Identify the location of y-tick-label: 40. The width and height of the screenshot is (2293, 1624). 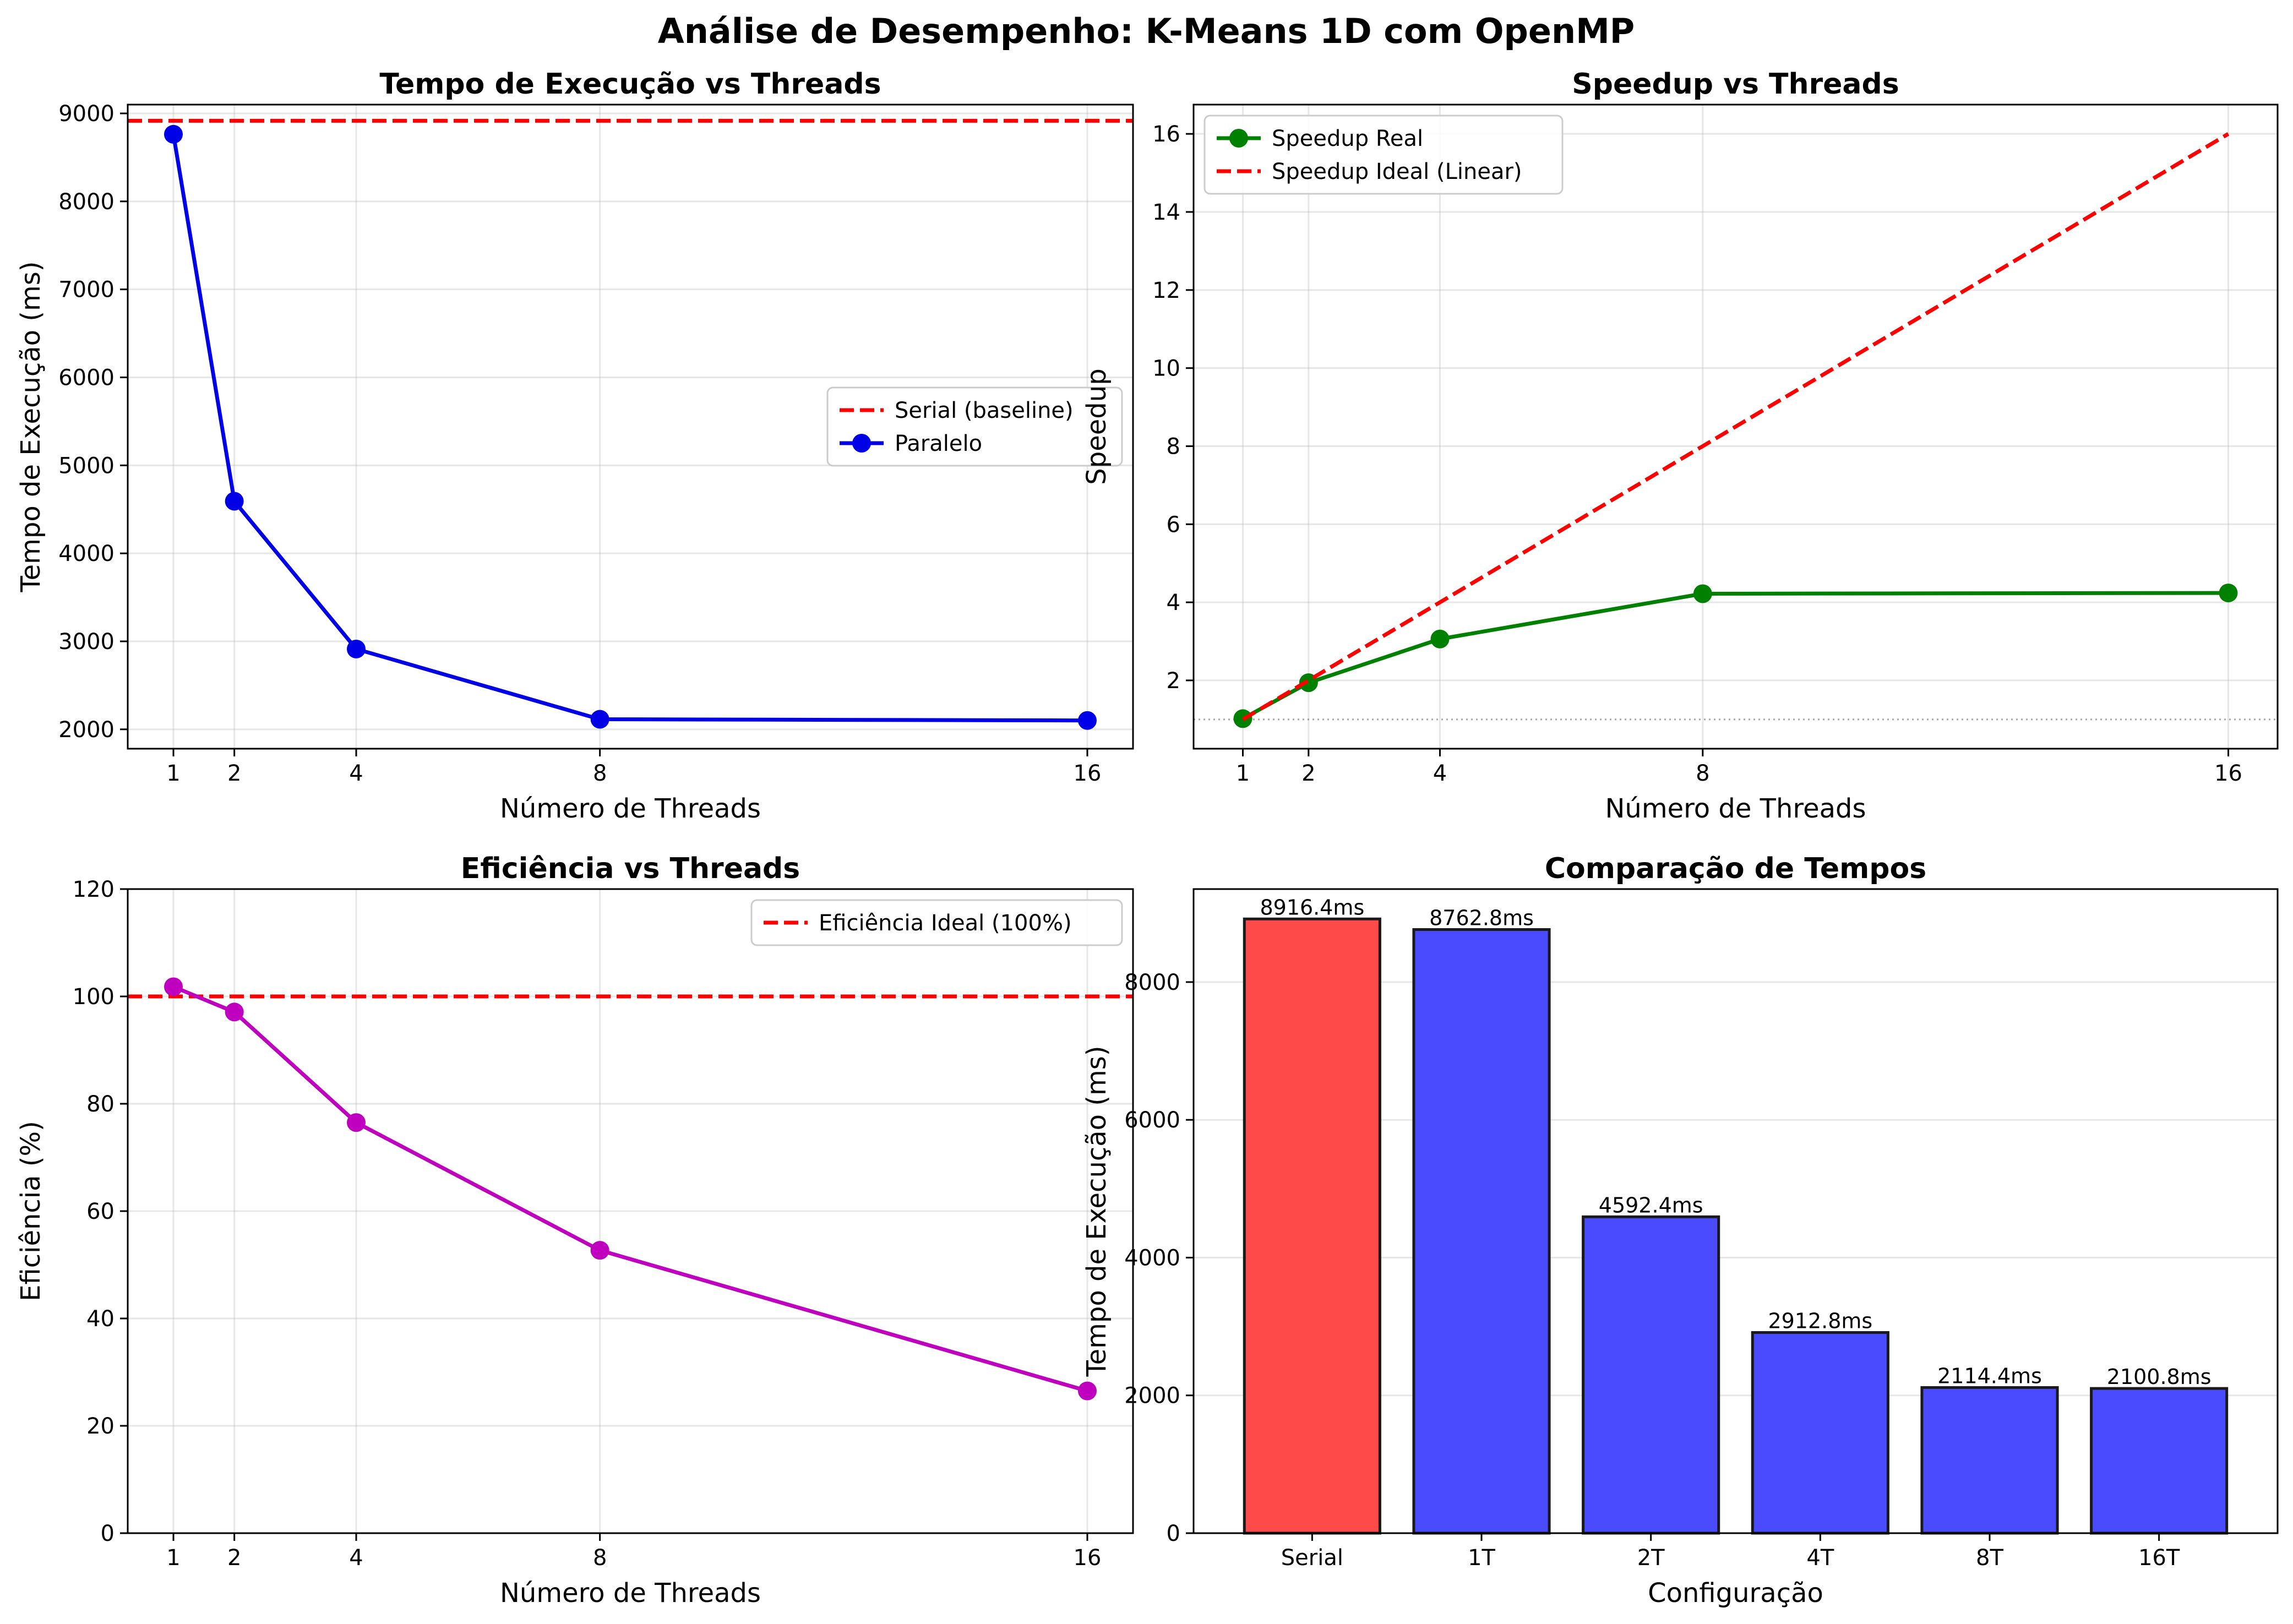
(100, 1319).